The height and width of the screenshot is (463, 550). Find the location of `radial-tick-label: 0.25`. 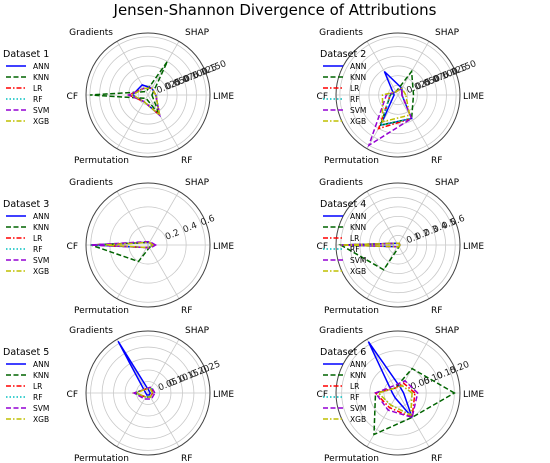

radial-tick-label: 0.25 is located at coordinates (211, 367).